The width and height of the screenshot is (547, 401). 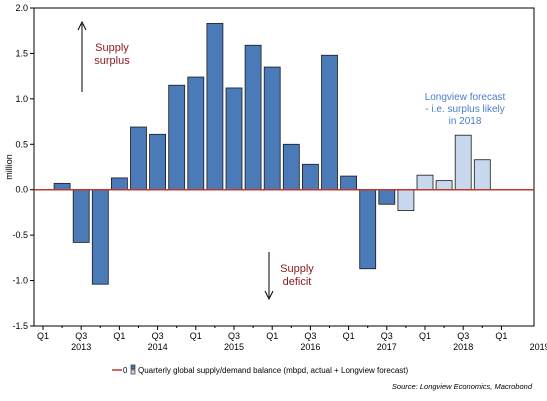 What do you see at coordinates (112, 61) in the screenshot?
I see `surplus-label-line2: surplus` at bounding box center [112, 61].